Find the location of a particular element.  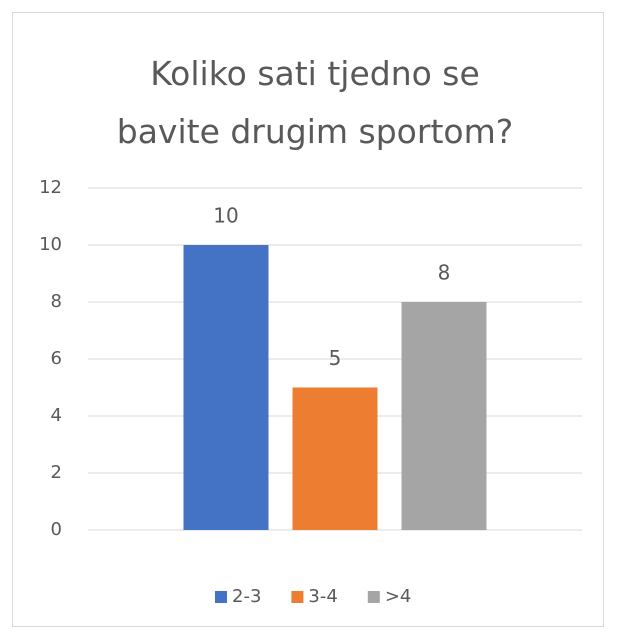

y-tick-label: 10 is located at coordinates (50, 244).